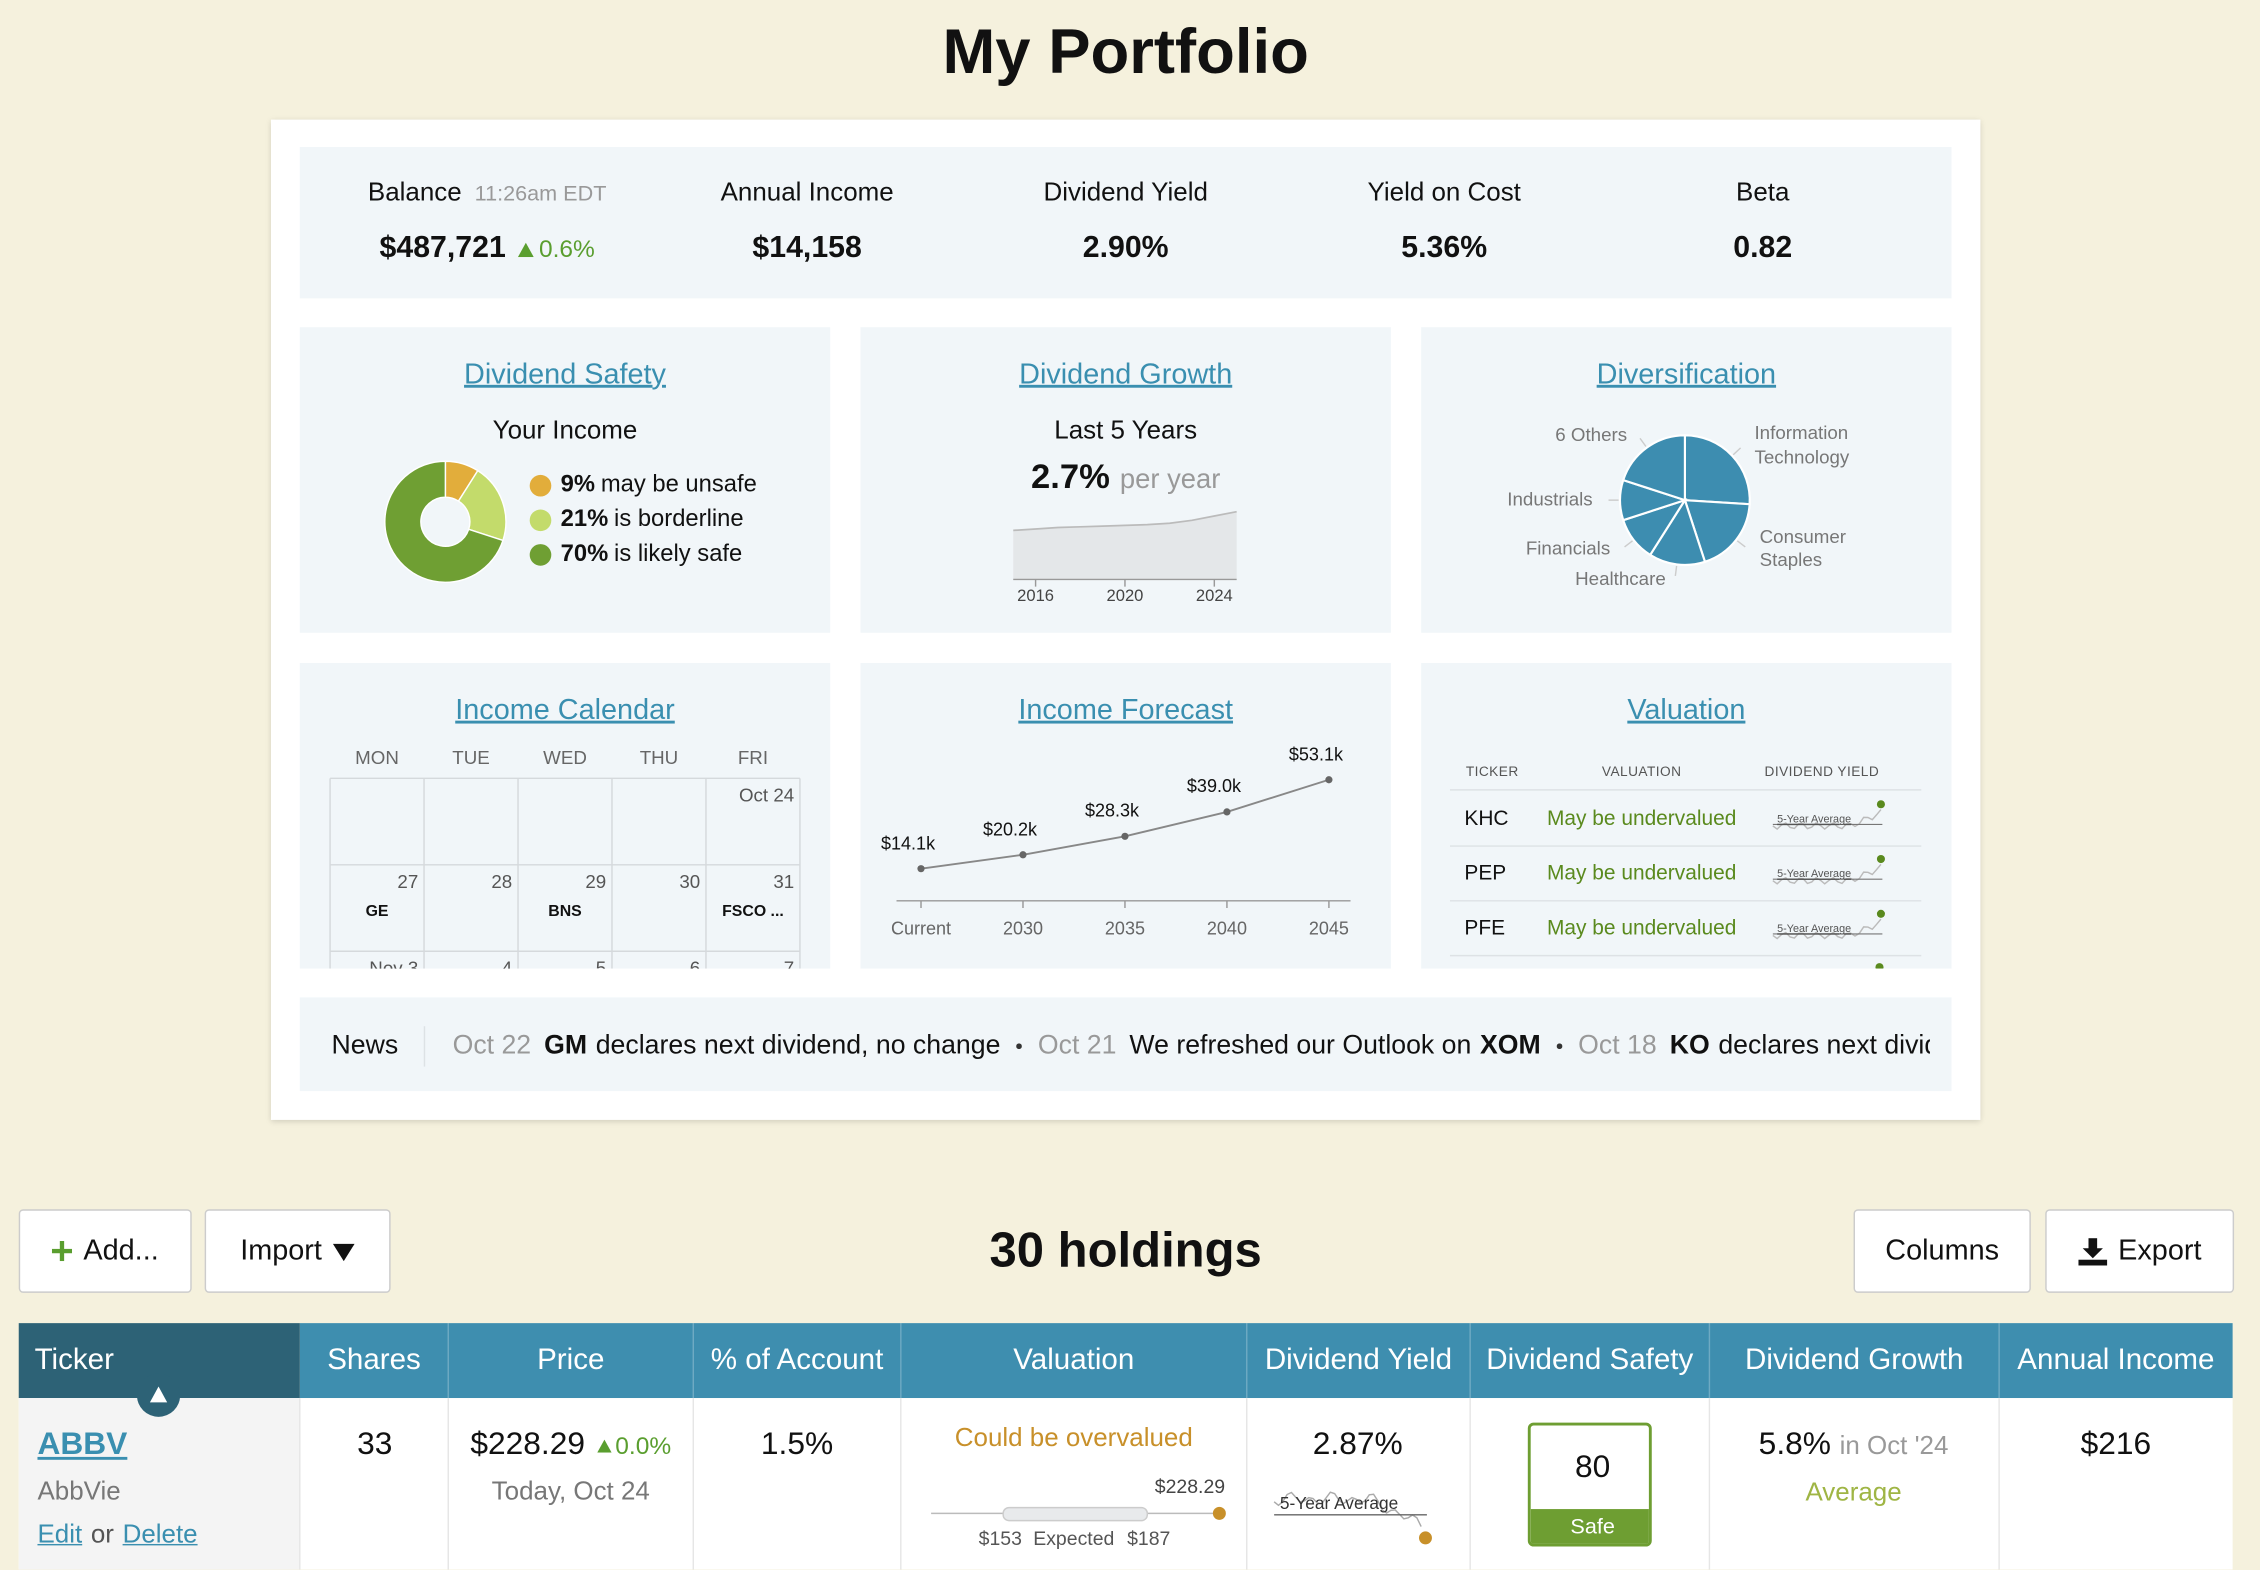 The image size is (2260, 1570). I want to click on pie-label: Healthcare, so click(1620, 578).